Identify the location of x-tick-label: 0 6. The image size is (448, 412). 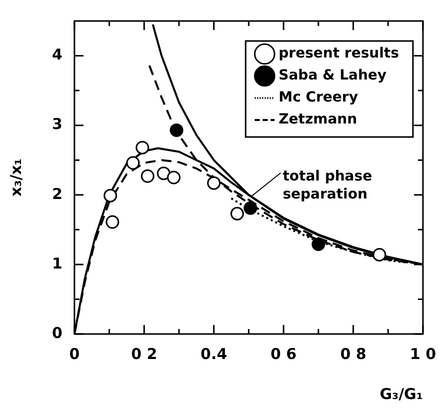
(283, 353).